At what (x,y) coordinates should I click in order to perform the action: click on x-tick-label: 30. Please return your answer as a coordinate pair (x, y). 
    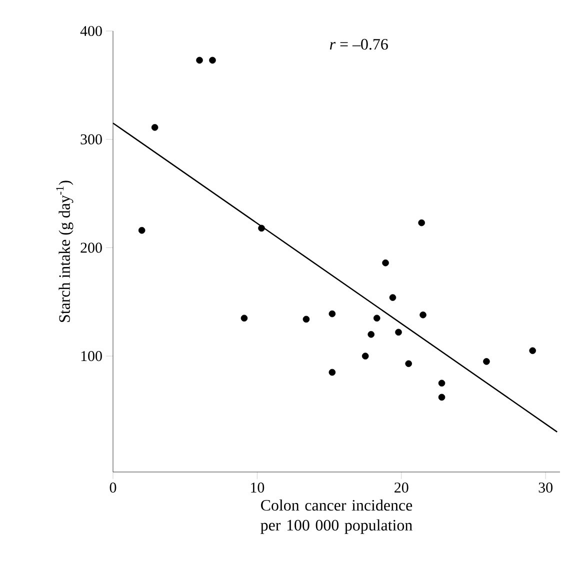
    Looking at the image, I should click on (545, 487).